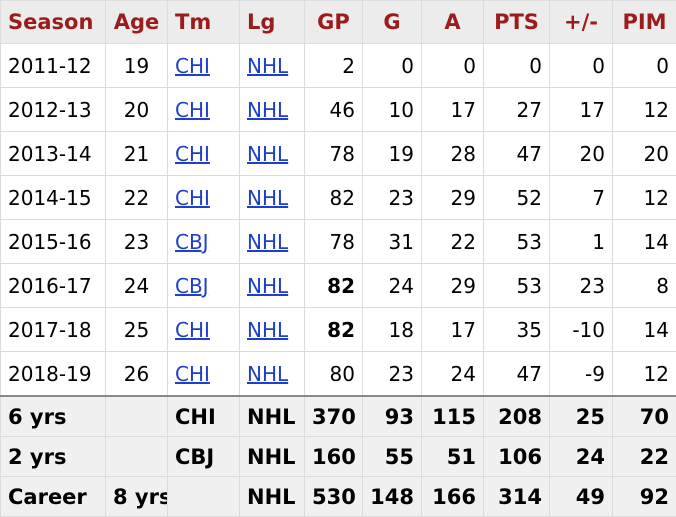 Image resolution: width=676 pixels, height=517 pixels. I want to click on col-header-pim: PIM, so click(644, 22).